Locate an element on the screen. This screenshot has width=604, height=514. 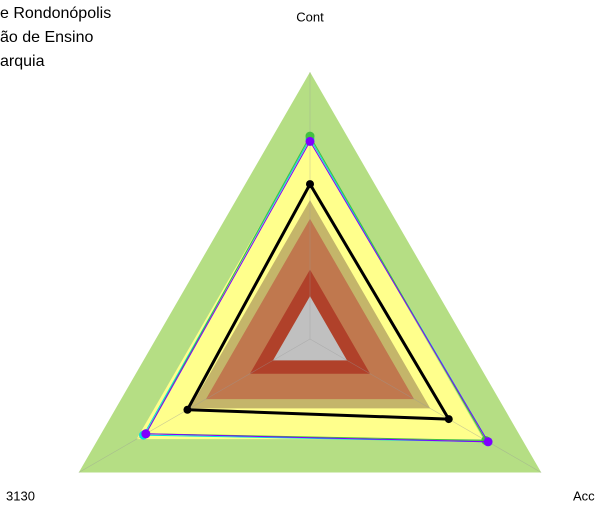
axis-label: Acc is located at coordinates (584, 495).